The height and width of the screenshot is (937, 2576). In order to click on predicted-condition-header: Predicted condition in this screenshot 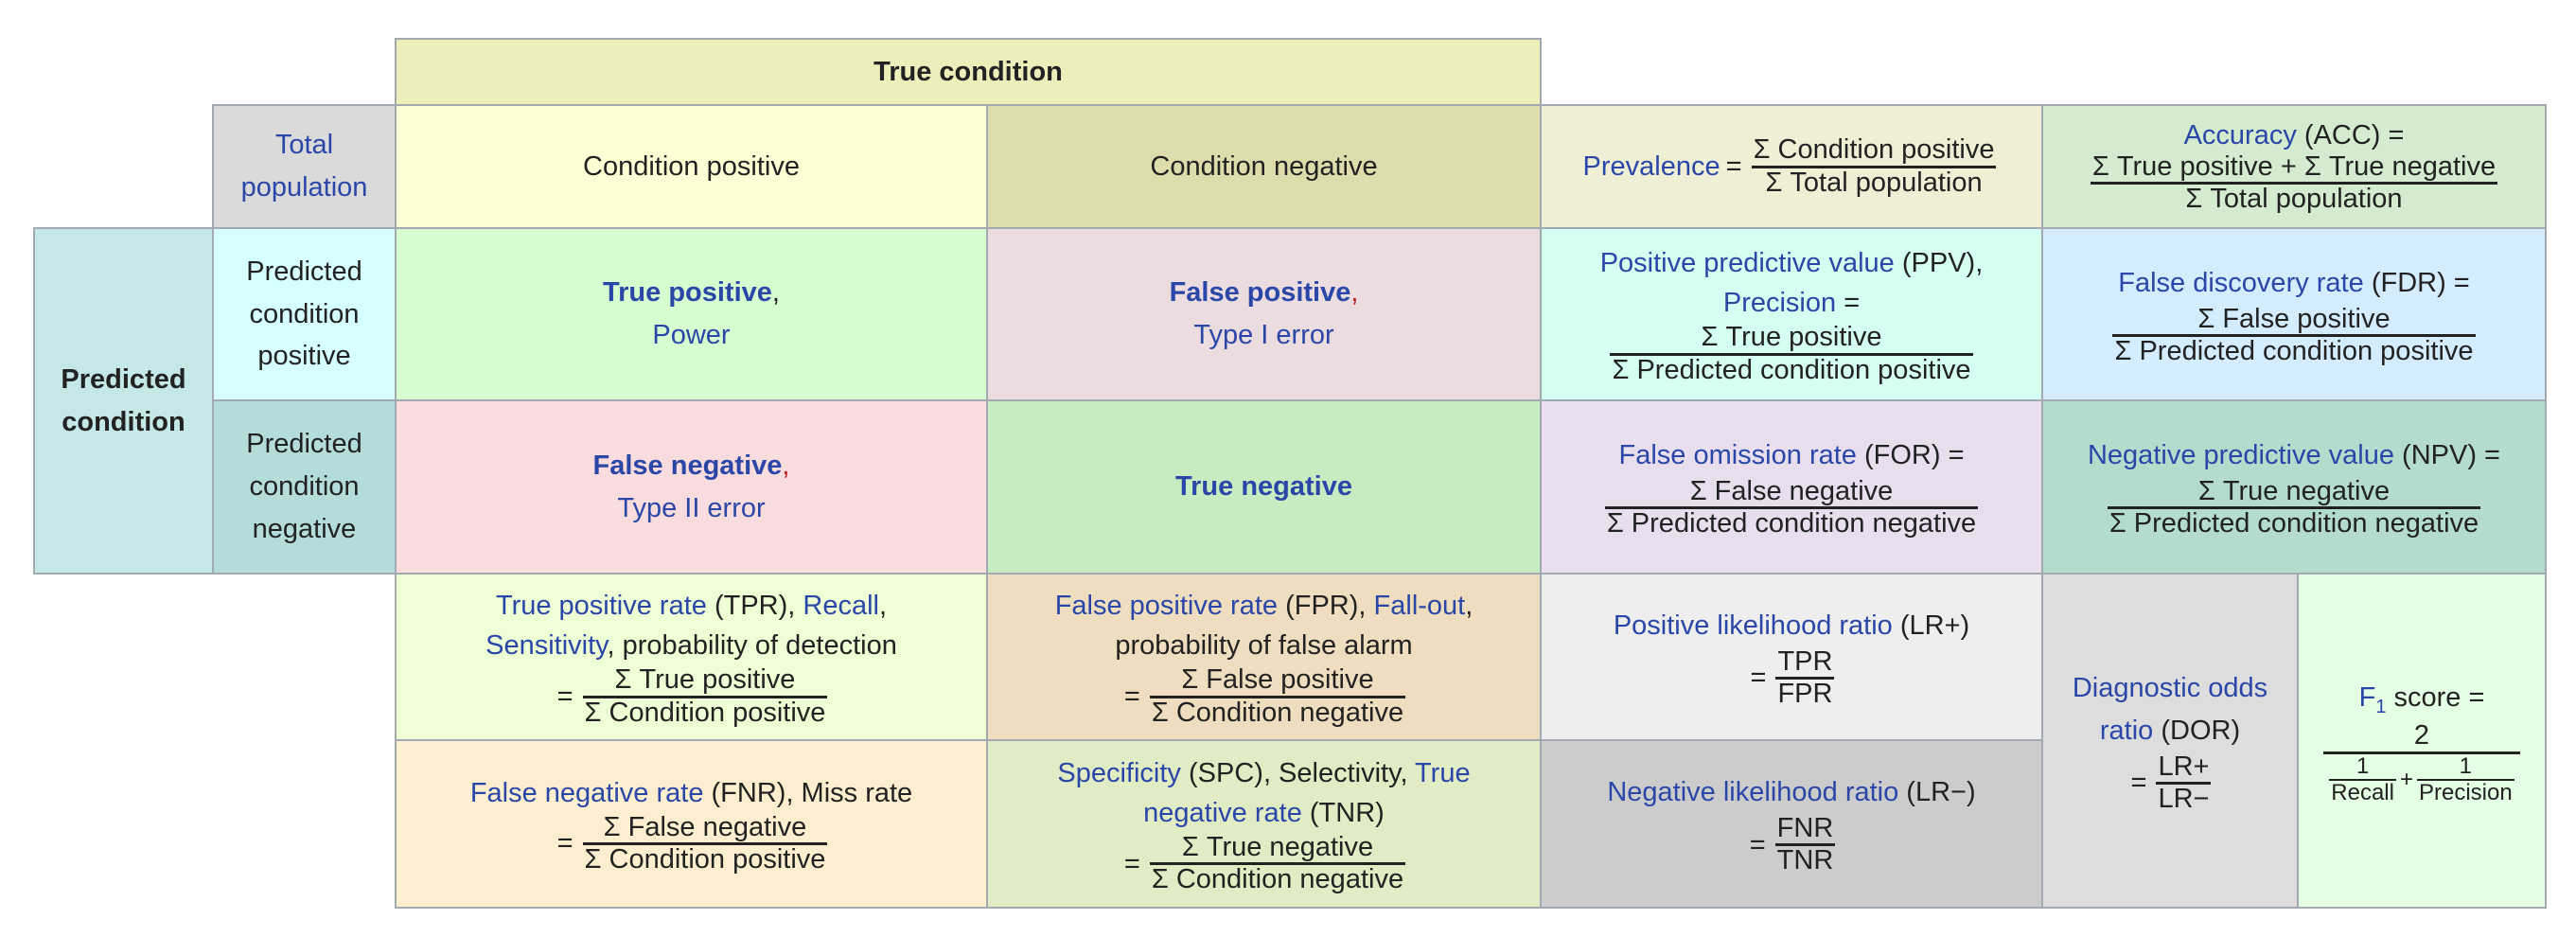, I will do `click(123, 401)`.